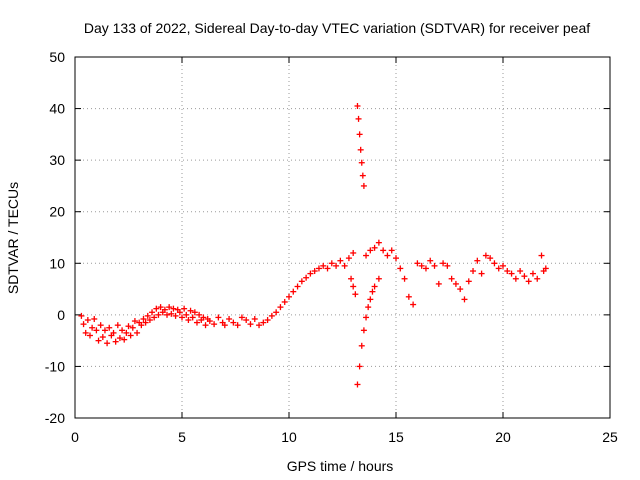 This screenshot has width=640, height=480. Describe the element at coordinates (503, 437) in the screenshot. I see `x-tick-label: 20` at that location.